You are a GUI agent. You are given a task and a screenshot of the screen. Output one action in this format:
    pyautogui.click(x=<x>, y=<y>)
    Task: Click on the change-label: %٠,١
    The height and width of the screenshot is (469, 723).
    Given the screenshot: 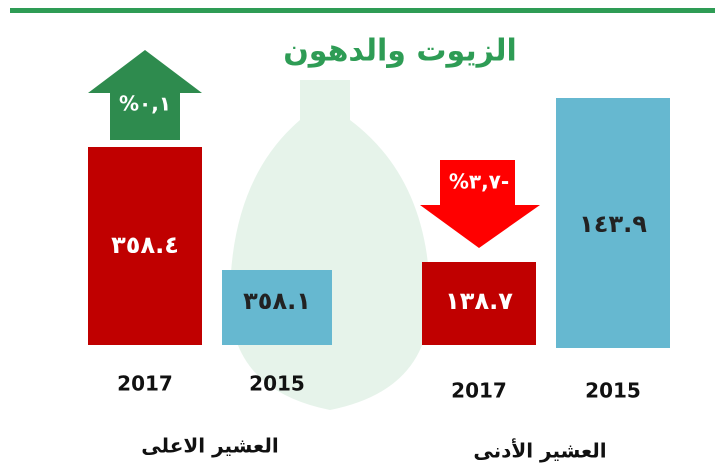 What is the action you would take?
    pyautogui.click(x=145, y=104)
    